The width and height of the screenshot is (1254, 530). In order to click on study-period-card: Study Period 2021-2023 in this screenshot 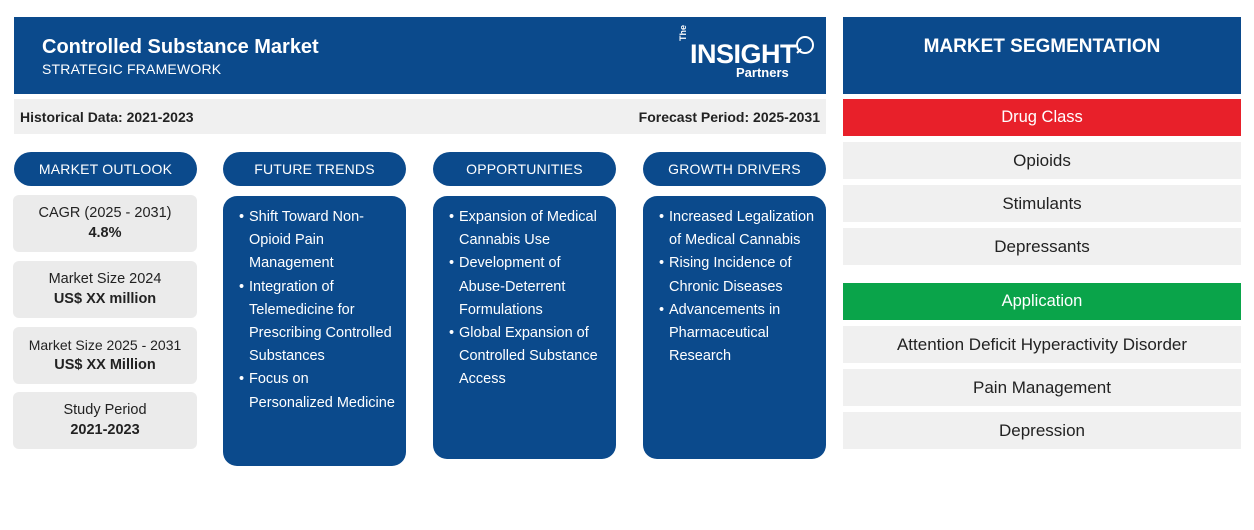, I will do `click(105, 420)`.